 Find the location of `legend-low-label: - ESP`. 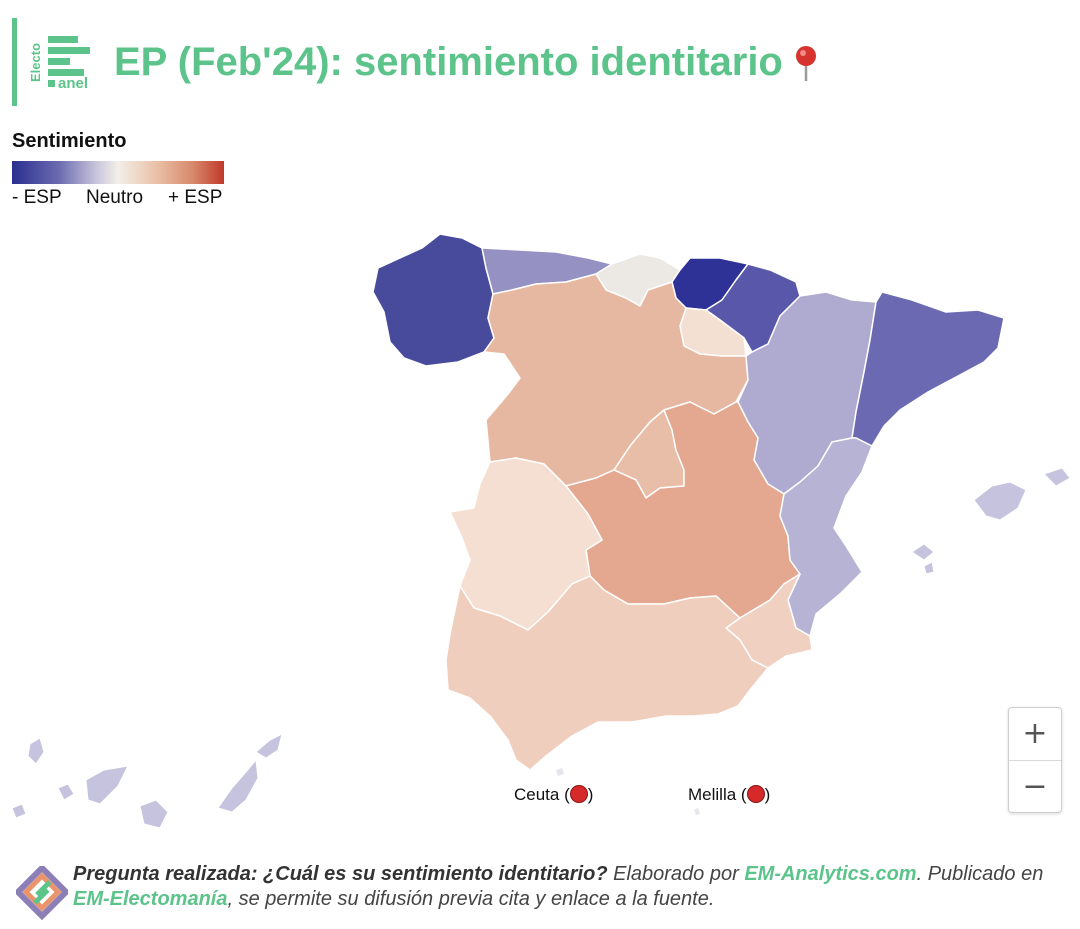

legend-low-label: - ESP is located at coordinates (37, 197).